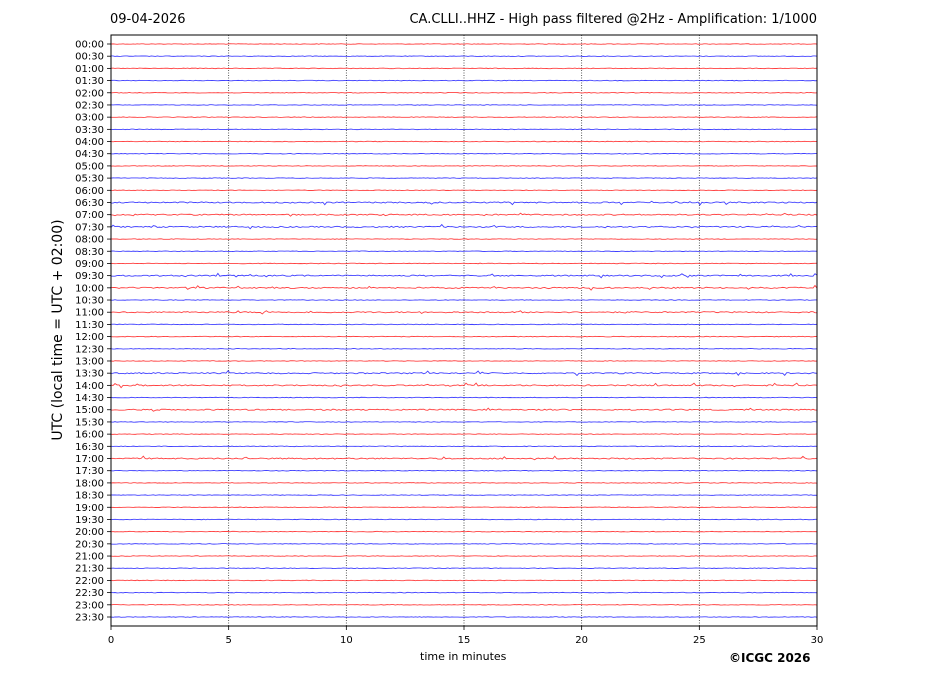 The width and height of the screenshot is (927, 696). Describe the element at coordinates (89, 447) in the screenshot. I see `y-tick-label: 16:30` at that location.